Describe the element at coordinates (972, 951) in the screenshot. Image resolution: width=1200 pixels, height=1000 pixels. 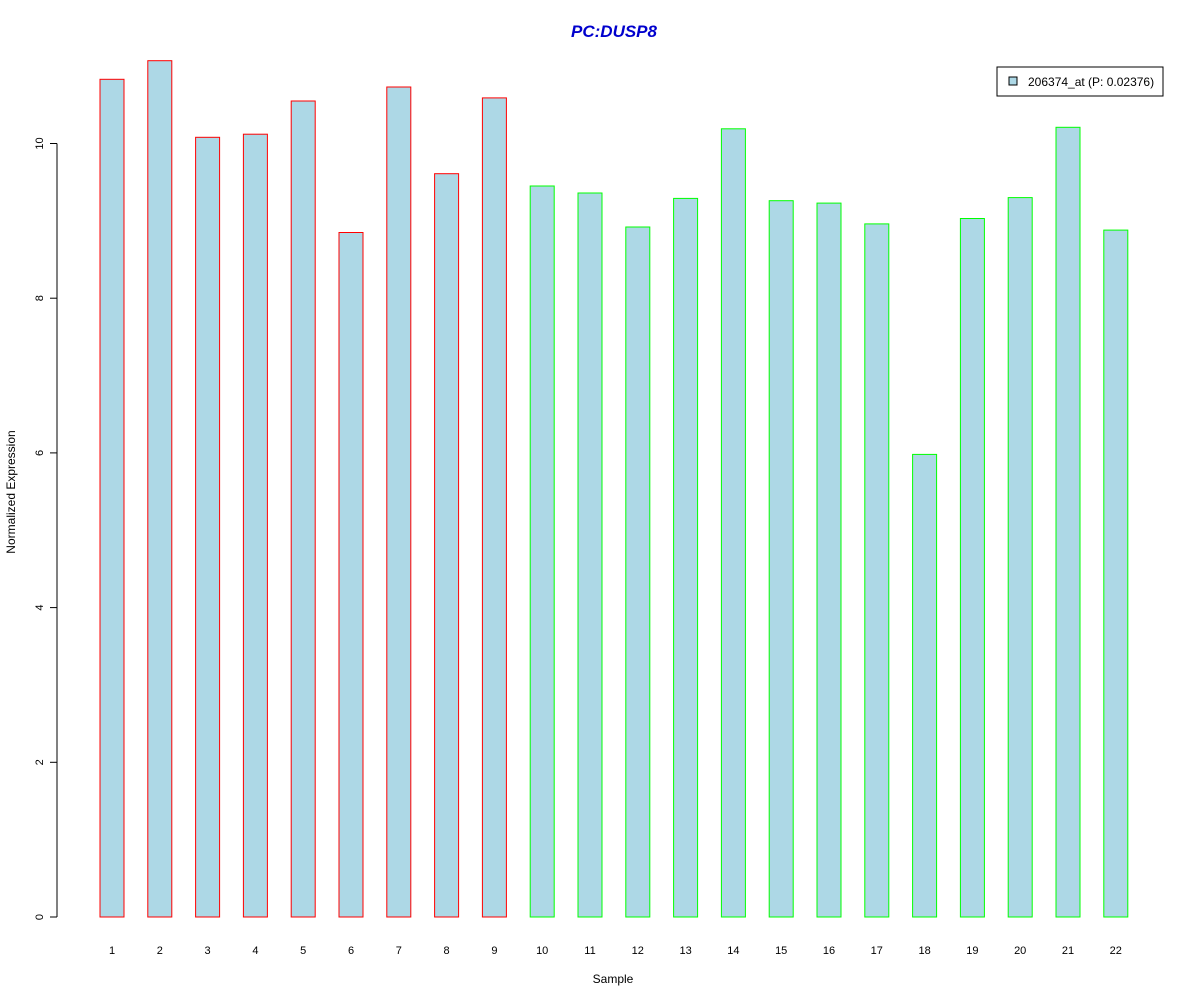
I see `x-tick-label: 19` at that location.